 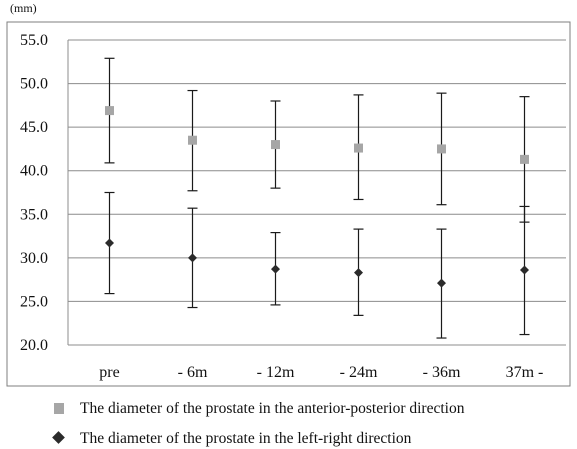 I want to click on y-axis-unit: (mm), so click(x=23, y=8).